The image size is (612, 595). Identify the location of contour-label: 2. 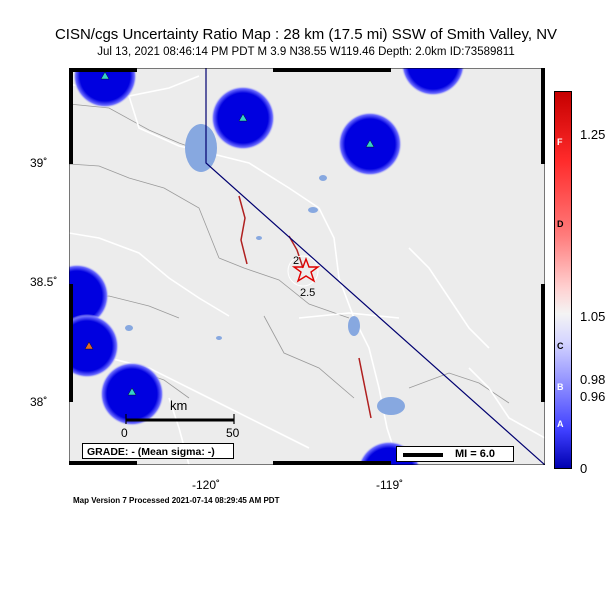
(296, 261).